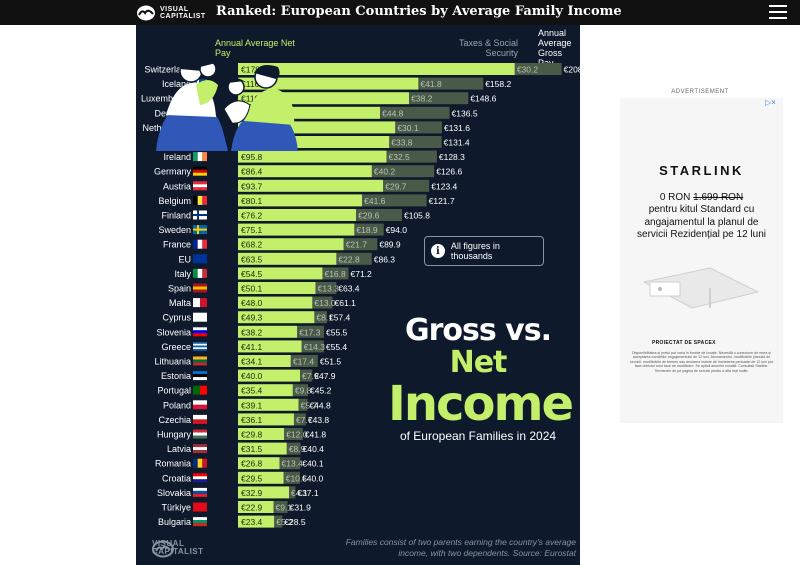 The image size is (800, 565). Describe the element at coordinates (200, 507) in the screenshot. I see `turkiye-flag-icon` at that location.